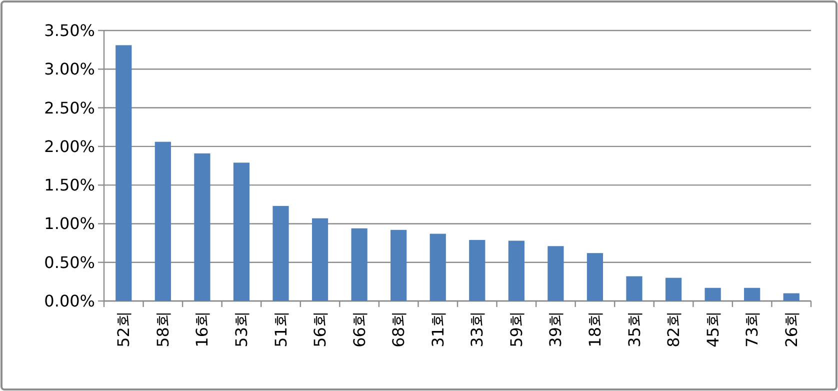 This screenshot has width=838, height=391. Describe the element at coordinates (241, 329) in the screenshot. I see `x-tick-label: 53회` at that location.